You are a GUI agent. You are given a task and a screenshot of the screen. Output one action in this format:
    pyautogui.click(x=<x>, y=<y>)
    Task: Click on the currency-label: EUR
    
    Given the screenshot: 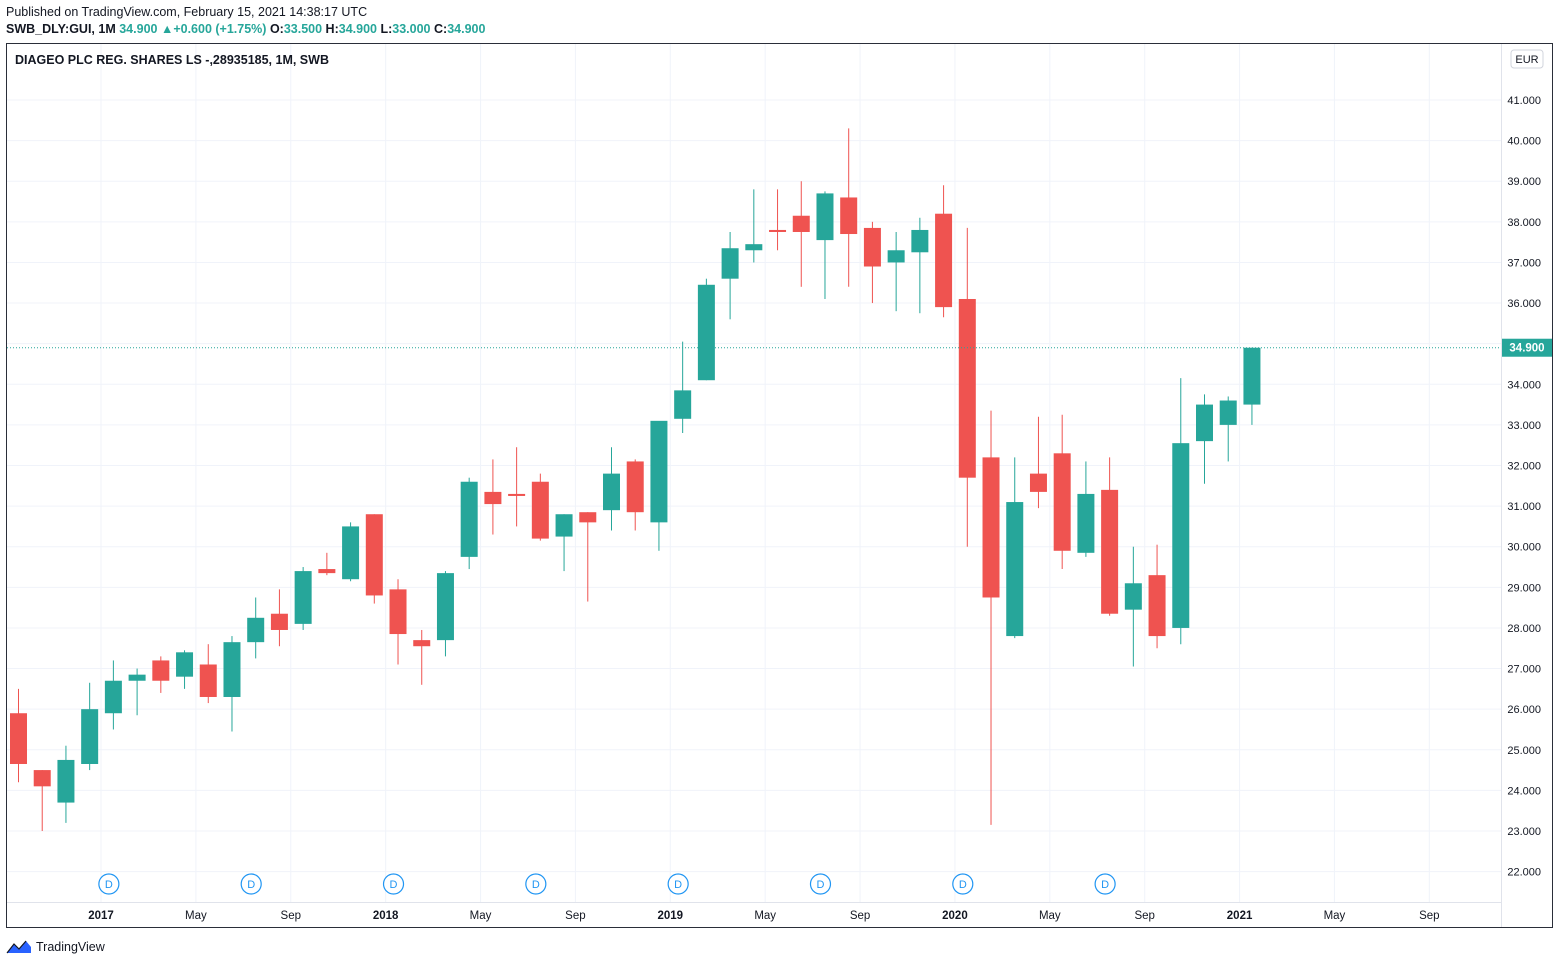 What is the action you would take?
    pyautogui.click(x=1526, y=60)
    